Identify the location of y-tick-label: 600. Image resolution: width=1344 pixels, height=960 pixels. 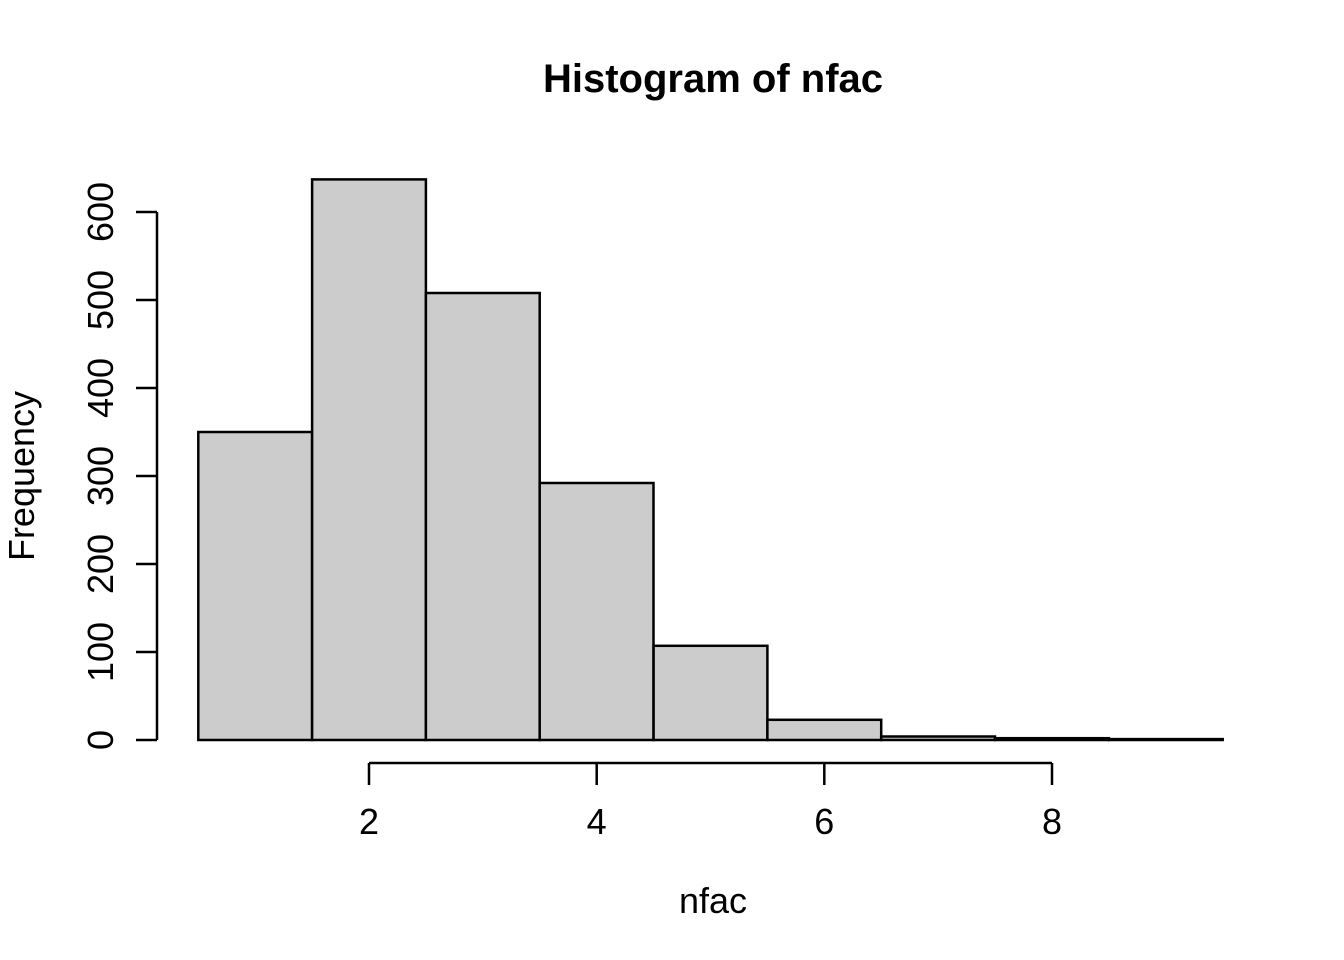
(100, 212).